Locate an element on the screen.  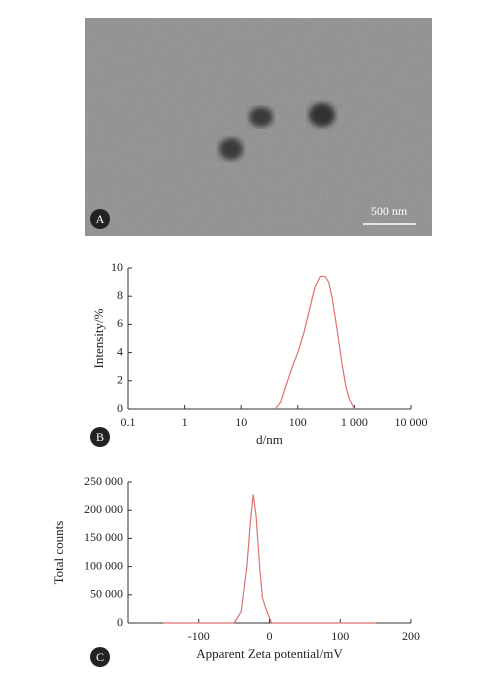
y-tick-label: 250 000 is located at coordinates (103, 481).